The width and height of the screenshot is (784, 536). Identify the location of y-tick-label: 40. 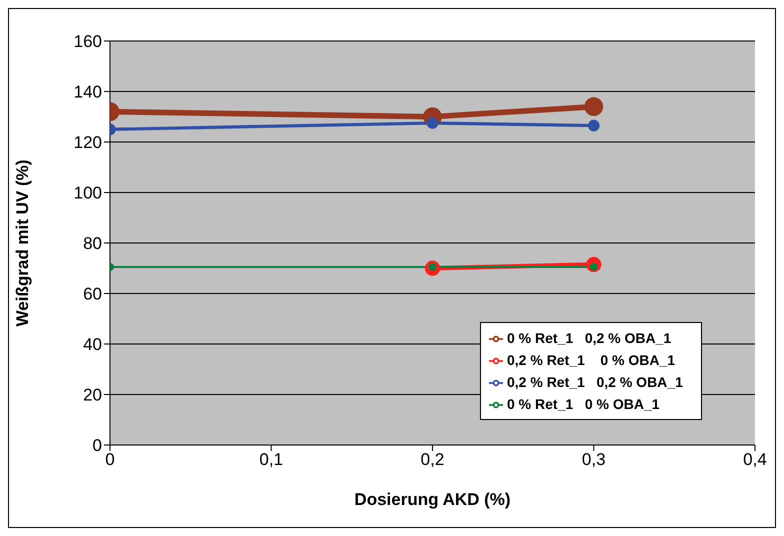
(92, 344).